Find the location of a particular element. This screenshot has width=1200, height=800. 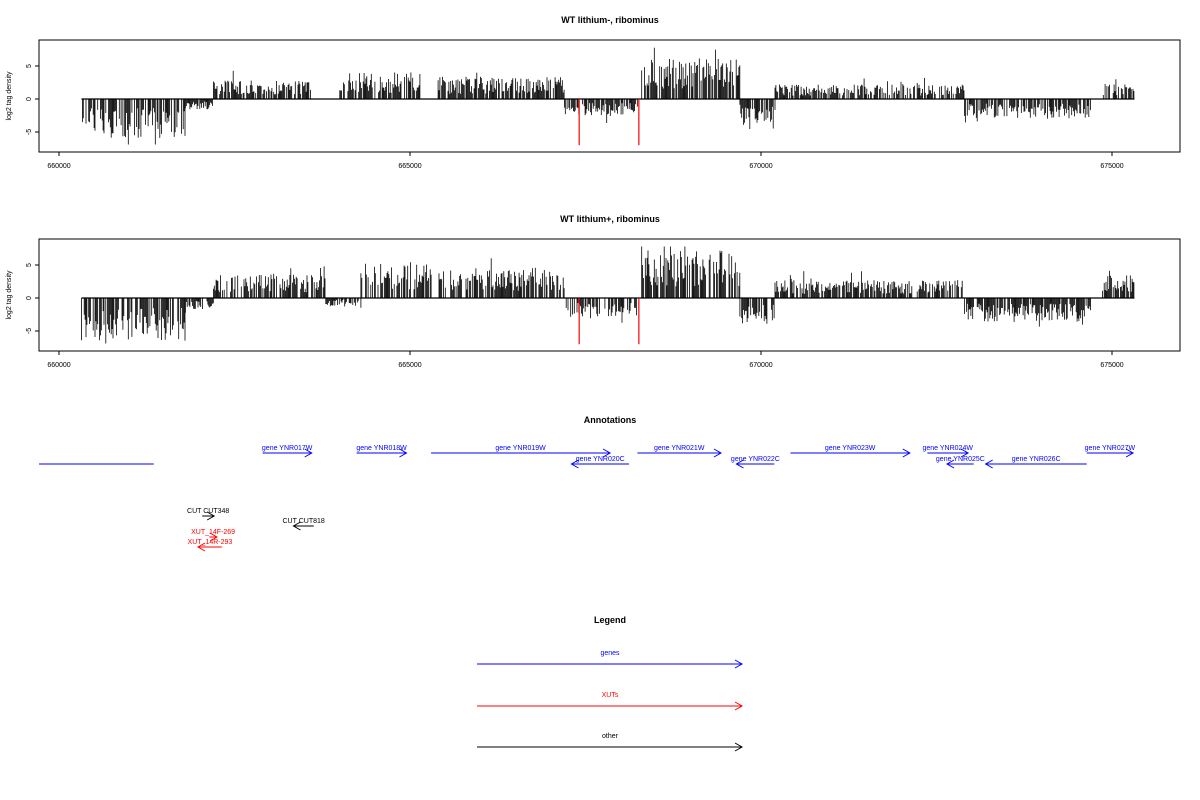

feature: XUT_14F-269 is located at coordinates (213, 535).